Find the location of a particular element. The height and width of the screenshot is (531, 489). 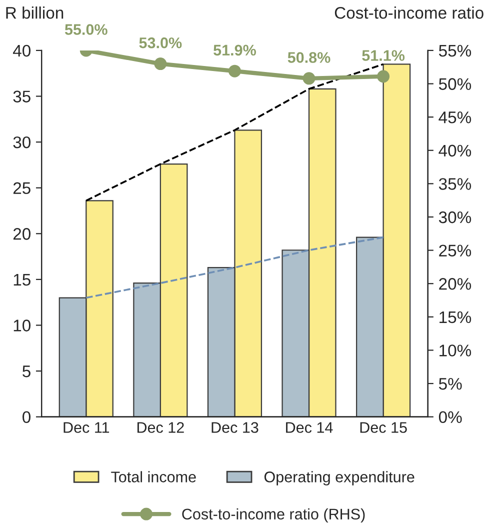

y2-tick-label: 25% is located at coordinates (455, 250).